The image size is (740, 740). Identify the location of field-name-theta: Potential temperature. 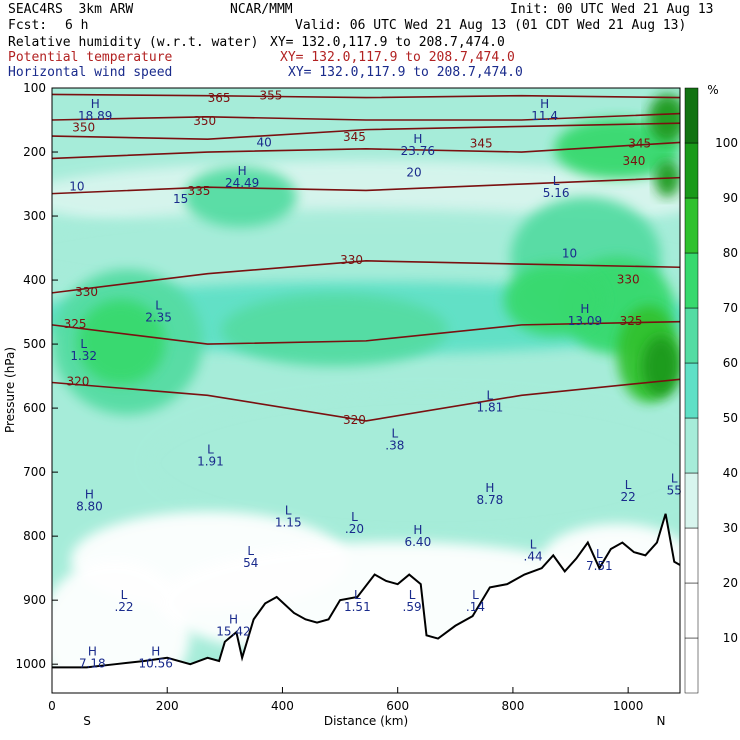
(90, 57).